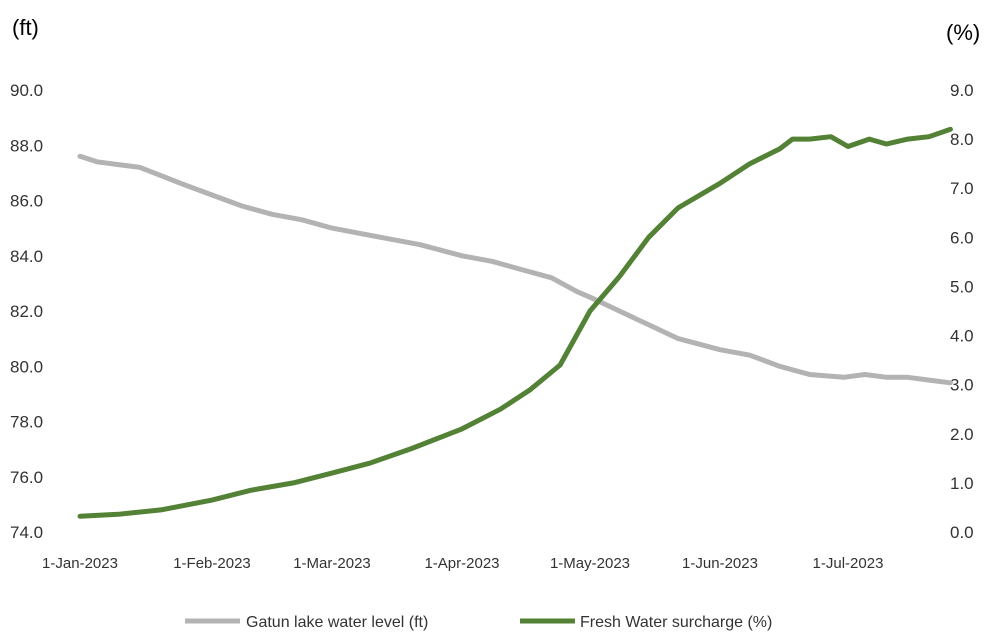 The height and width of the screenshot is (633, 988). Describe the element at coordinates (962, 532) in the screenshot. I see `right-tick-label: 0.0` at that location.